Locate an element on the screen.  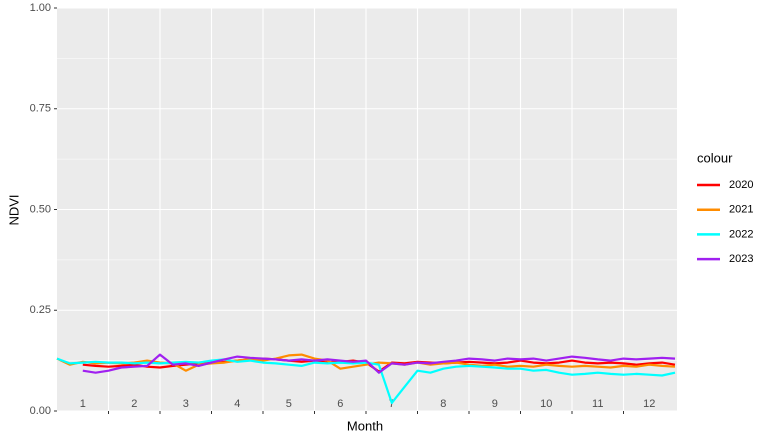
y-tick-label: 0.50 is located at coordinates (40, 209).